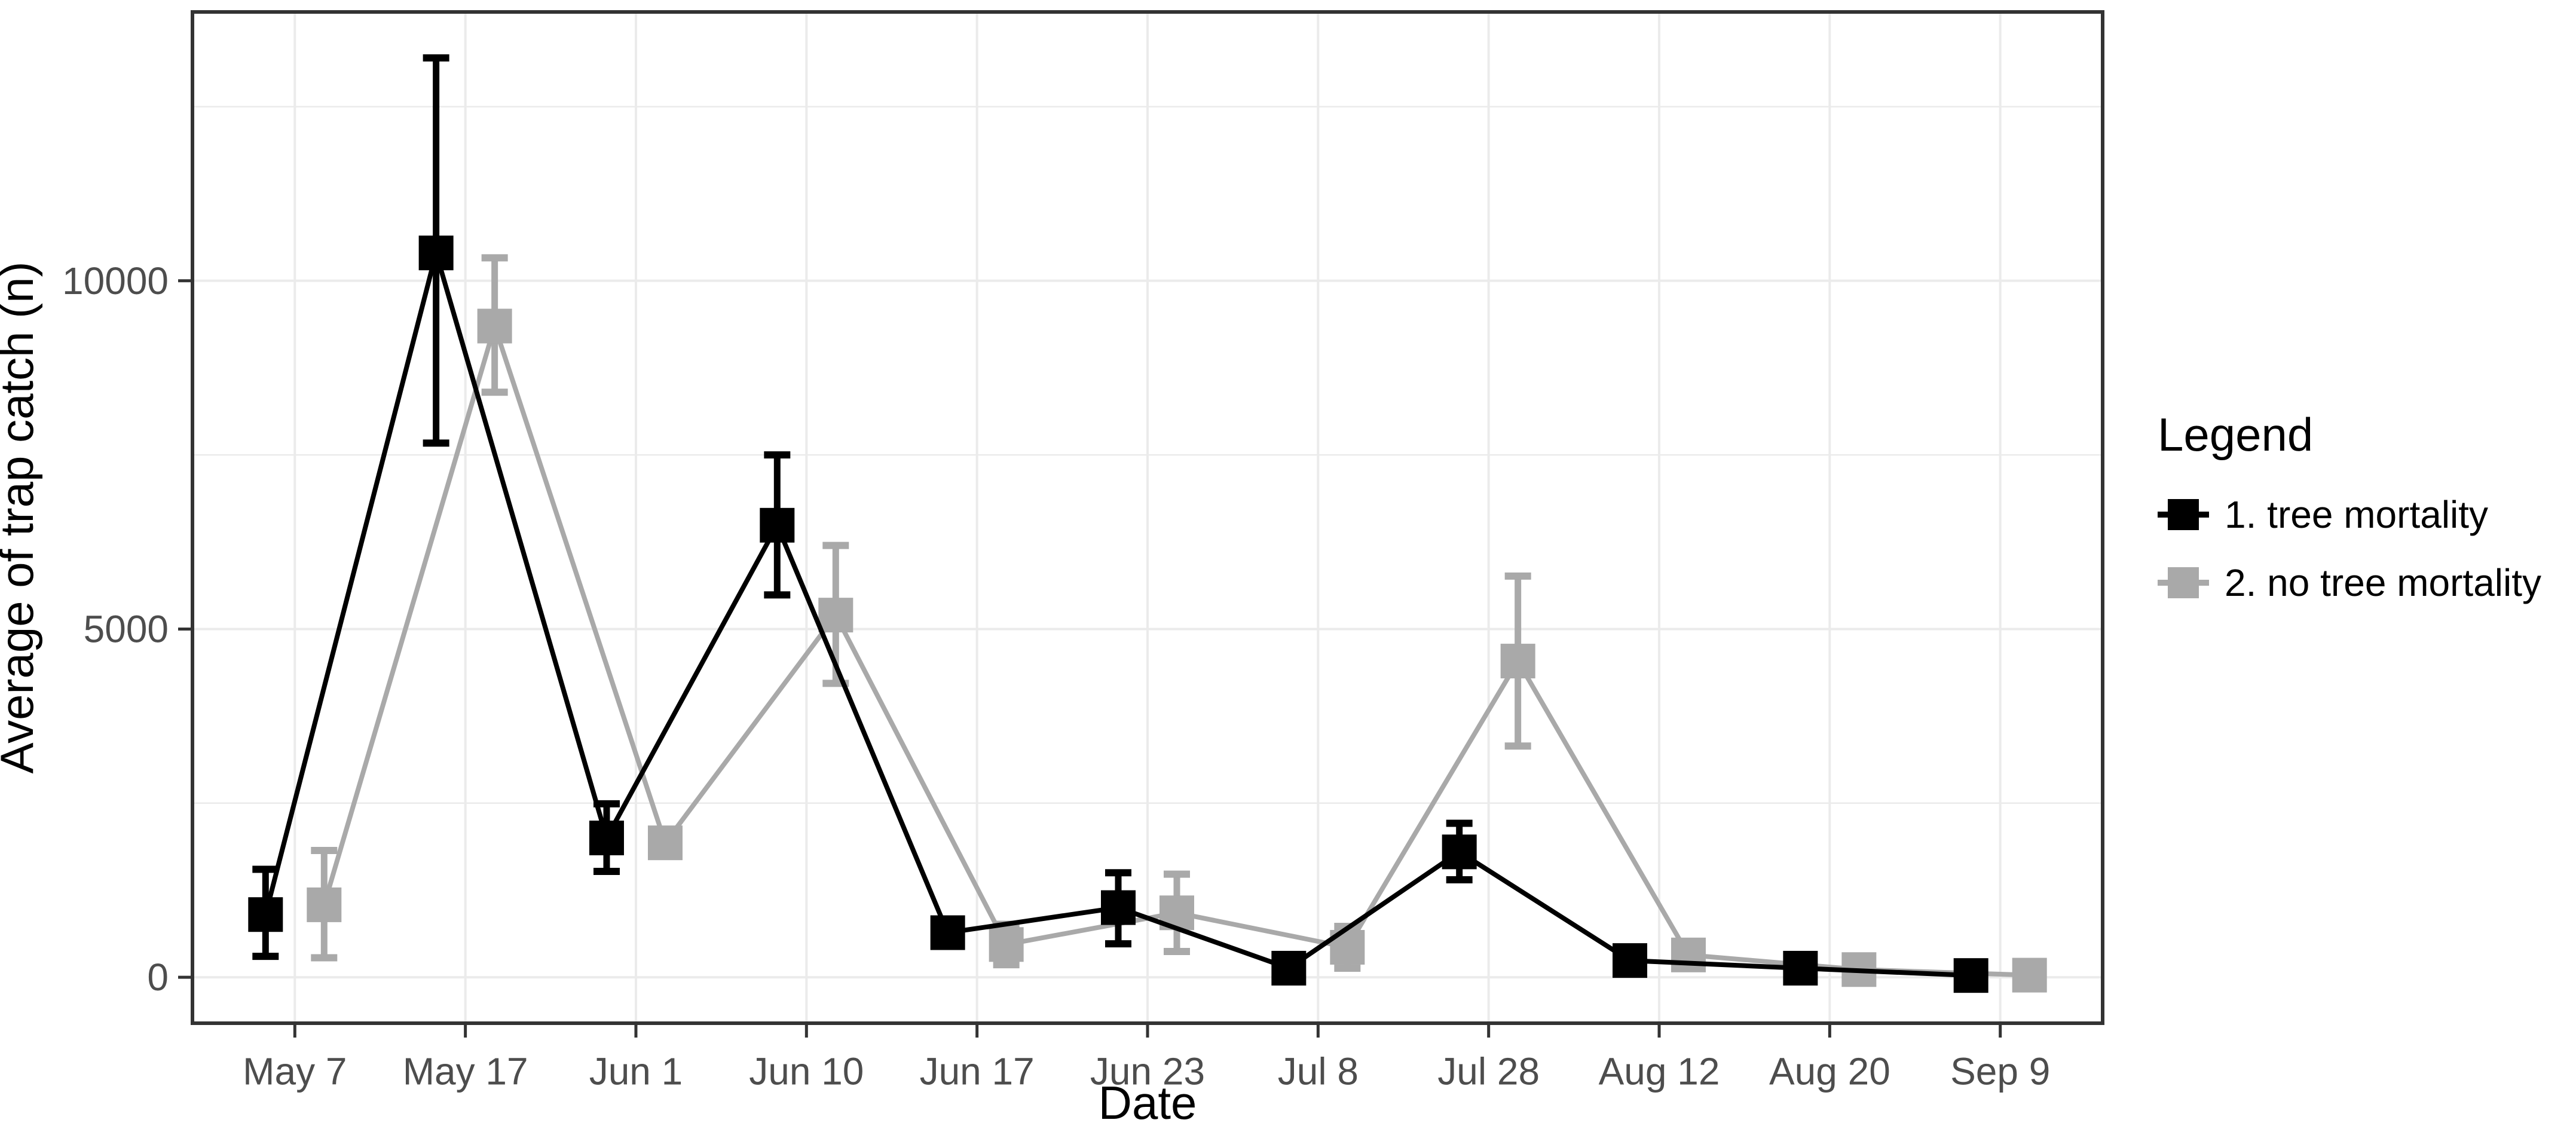 The width and height of the screenshot is (2576, 1129). I want to click on legend-entry: 1. tree mortality, so click(2349, 514).